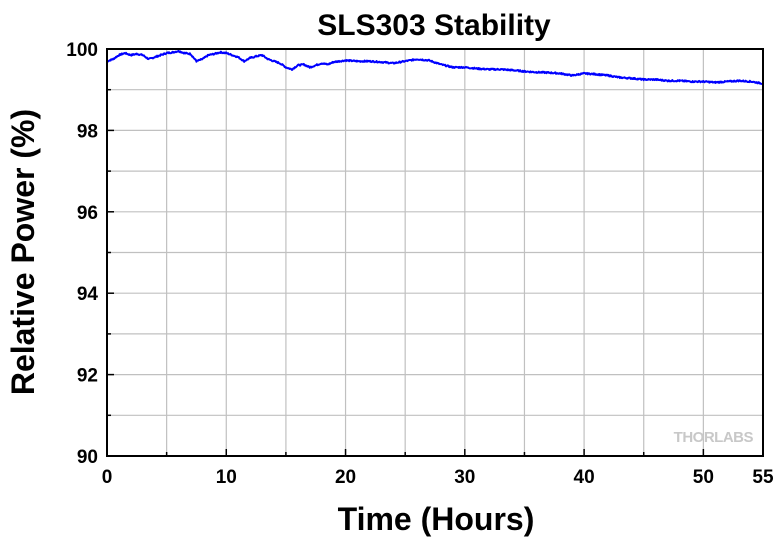  Describe the element at coordinates (87, 376) in the screenshot. I see `y-tick-label: 92` at that location.